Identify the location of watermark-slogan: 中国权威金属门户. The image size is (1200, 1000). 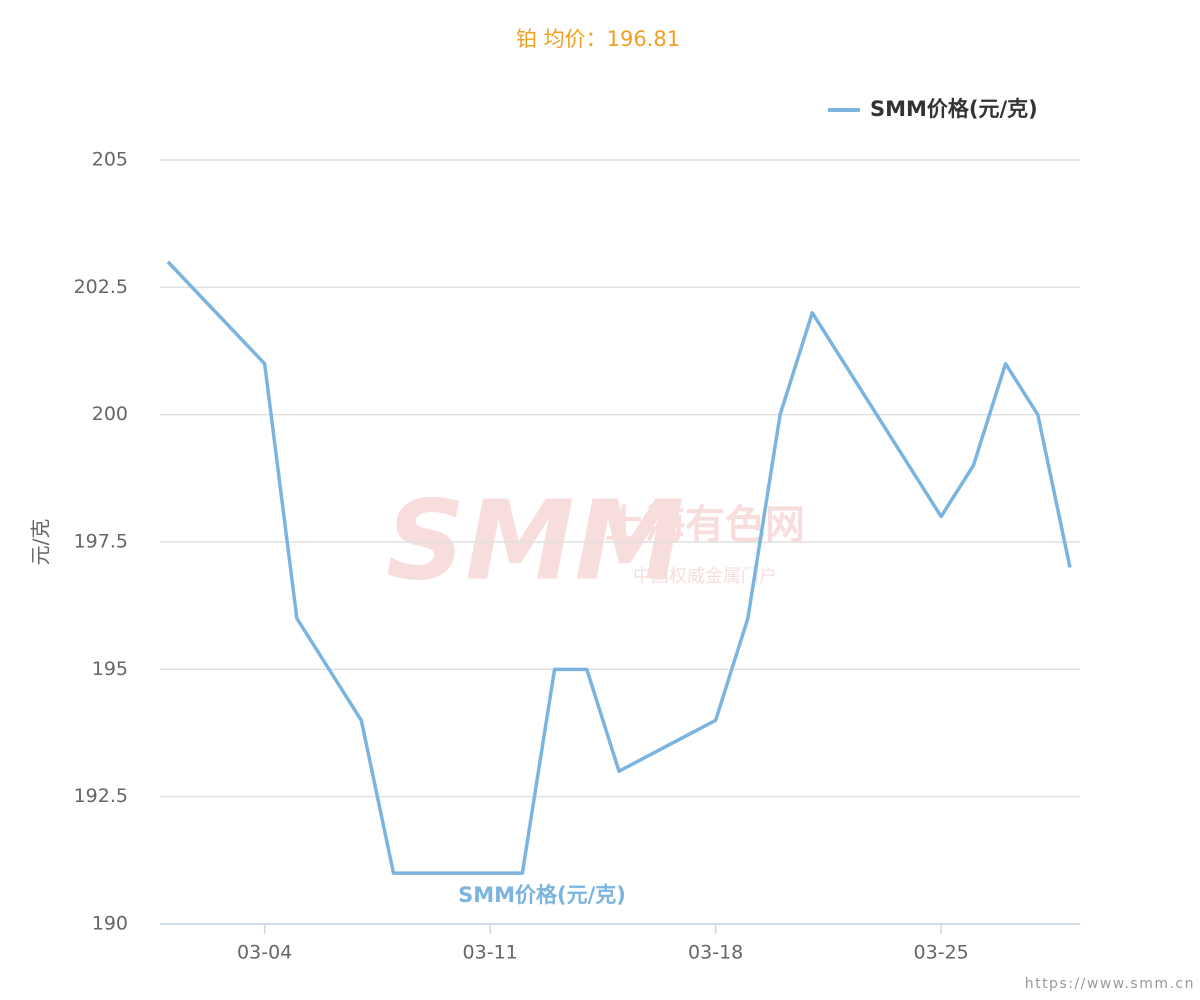
(705, 576).